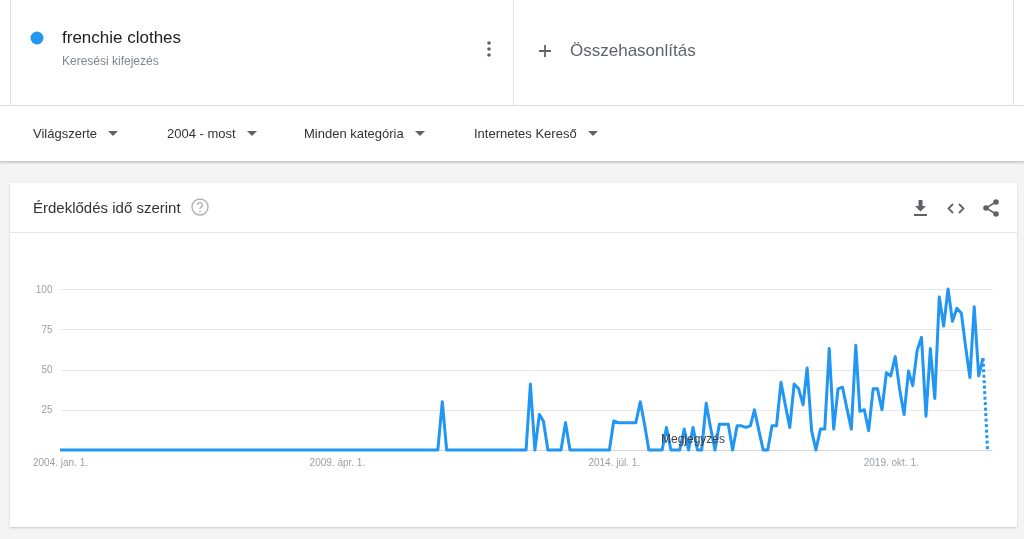 This screenshot has height=539, width=1024. Describe the element at coordinates (354, 133) in the screenshot. I see `text: Minden kategória` at that location.